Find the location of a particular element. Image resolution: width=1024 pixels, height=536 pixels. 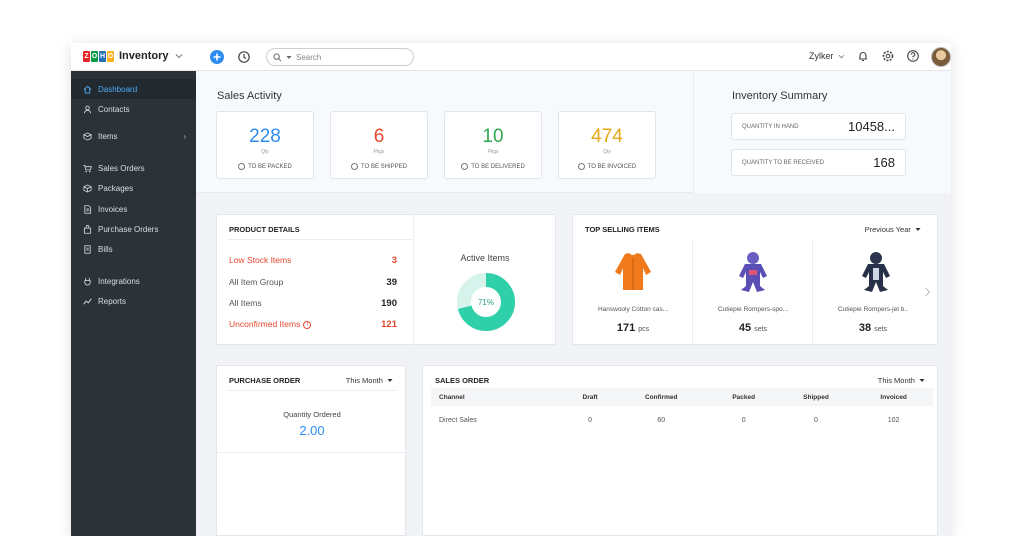

activity-value: 474 is located at coordinates (607, 136).